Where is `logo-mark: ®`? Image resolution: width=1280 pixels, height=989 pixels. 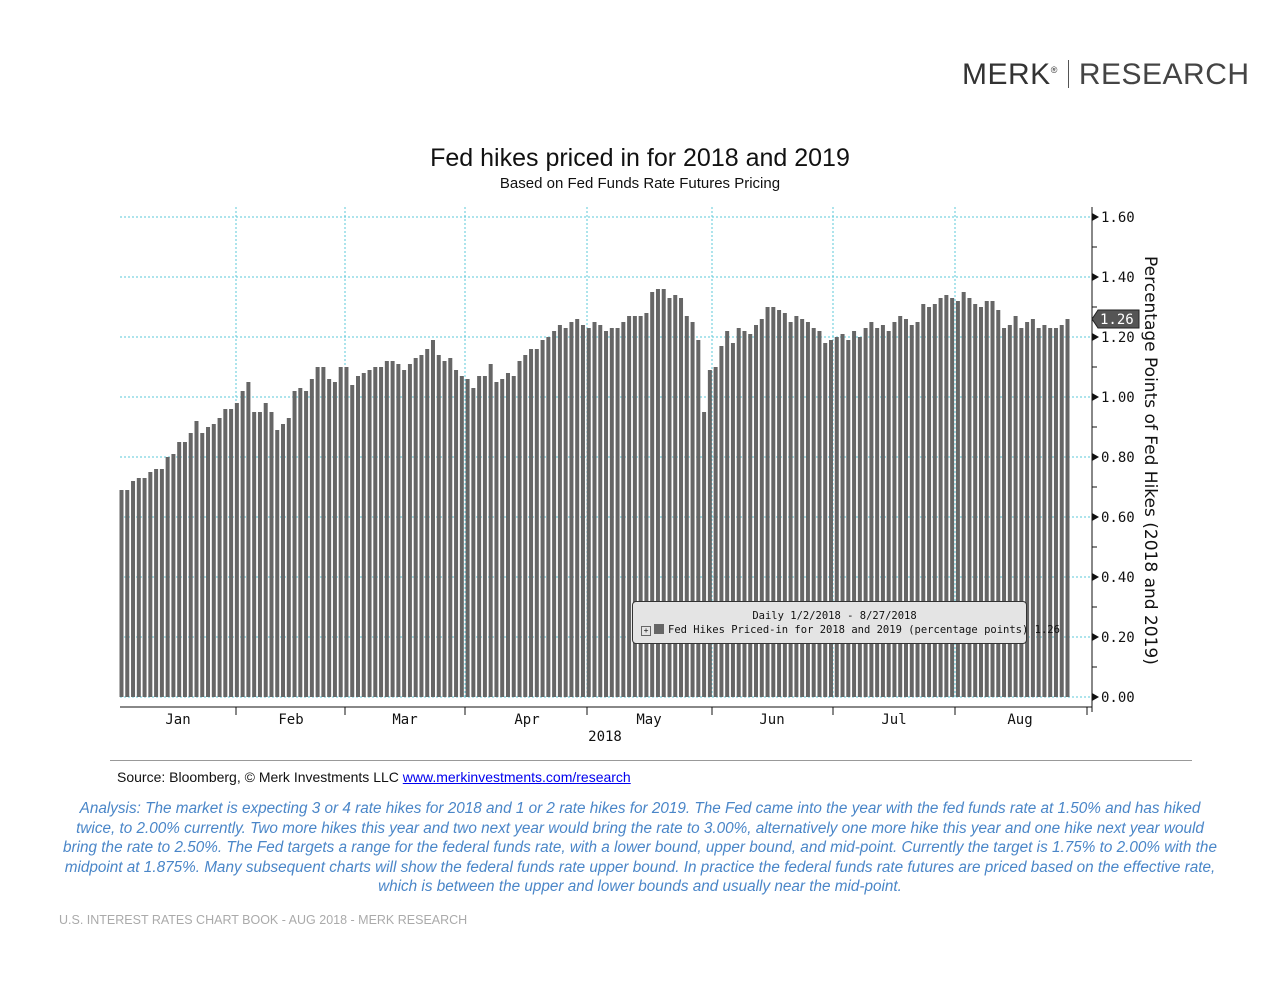
logo-mark: ® is located at coordinates (1054, 70).